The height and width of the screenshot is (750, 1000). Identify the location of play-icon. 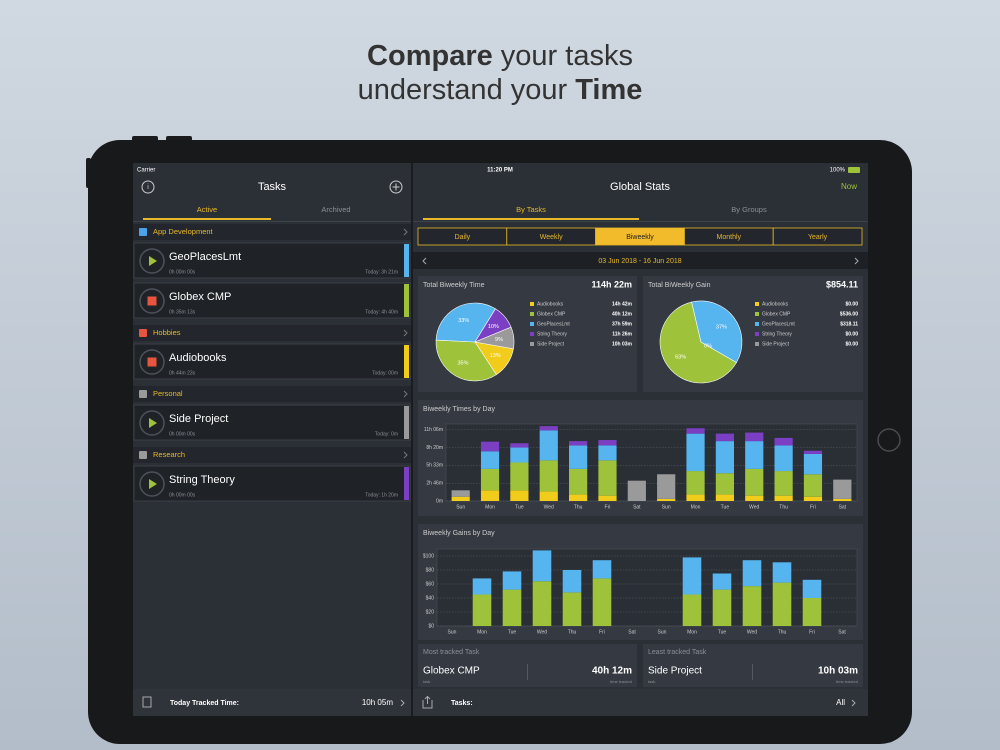
(153, 261).